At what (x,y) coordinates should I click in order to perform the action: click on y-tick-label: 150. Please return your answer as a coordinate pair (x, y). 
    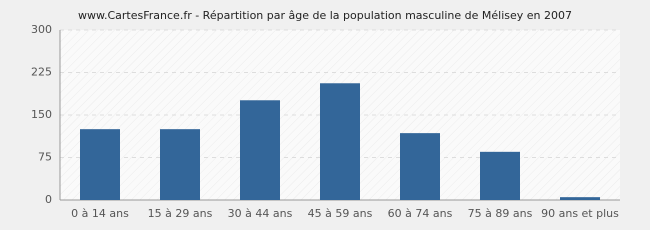
    Looking at the image, I should click on (41, 114).